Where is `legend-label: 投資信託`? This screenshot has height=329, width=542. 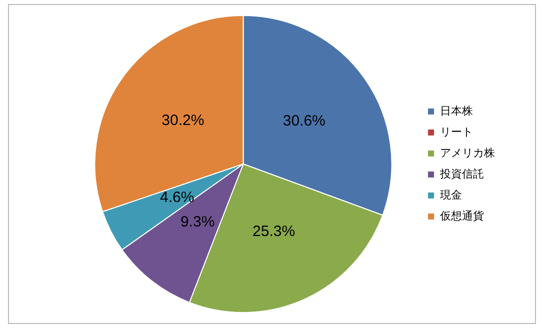
legend-label: 投資信託 is located at coordinates (461, 173).